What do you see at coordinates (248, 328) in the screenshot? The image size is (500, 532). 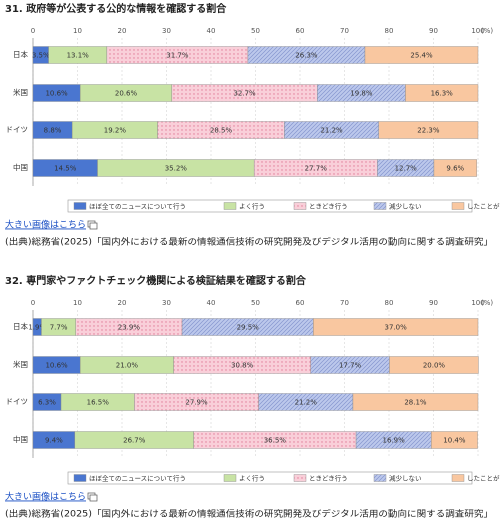 I see `value-label: 29.5%` at bounding box center [248, 328].